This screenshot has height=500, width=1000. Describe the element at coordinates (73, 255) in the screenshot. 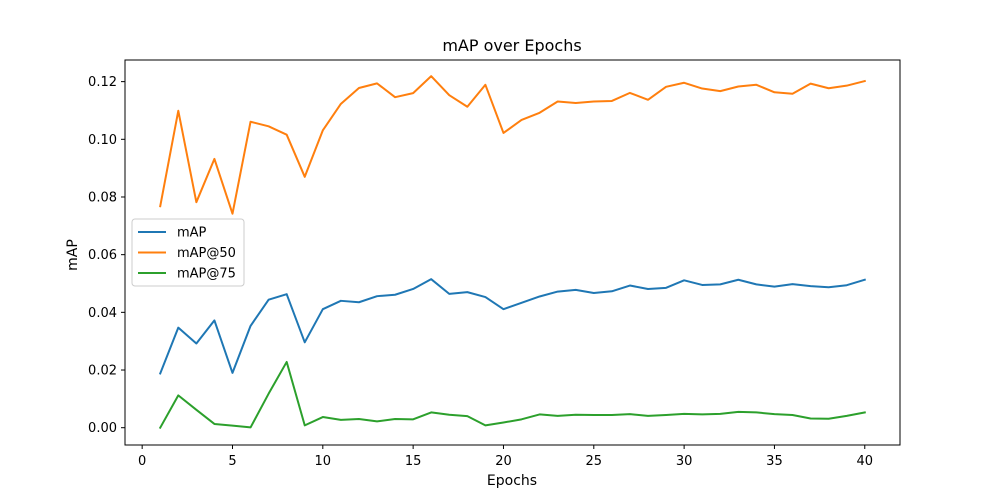

I see `y-axis-title: mAP` at that location.